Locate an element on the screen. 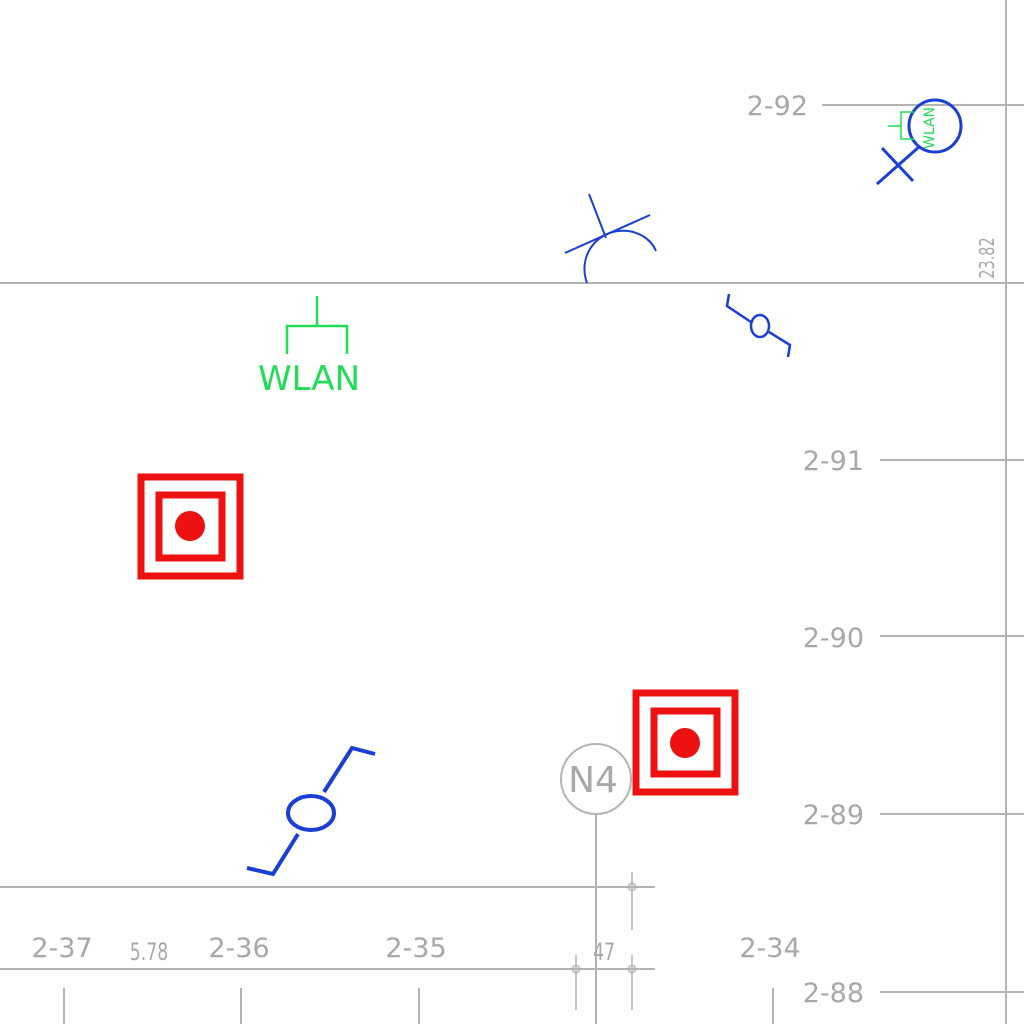 The image size is (1024, 1024). wlan-label: WLAN is located at coordinates (309, 379).